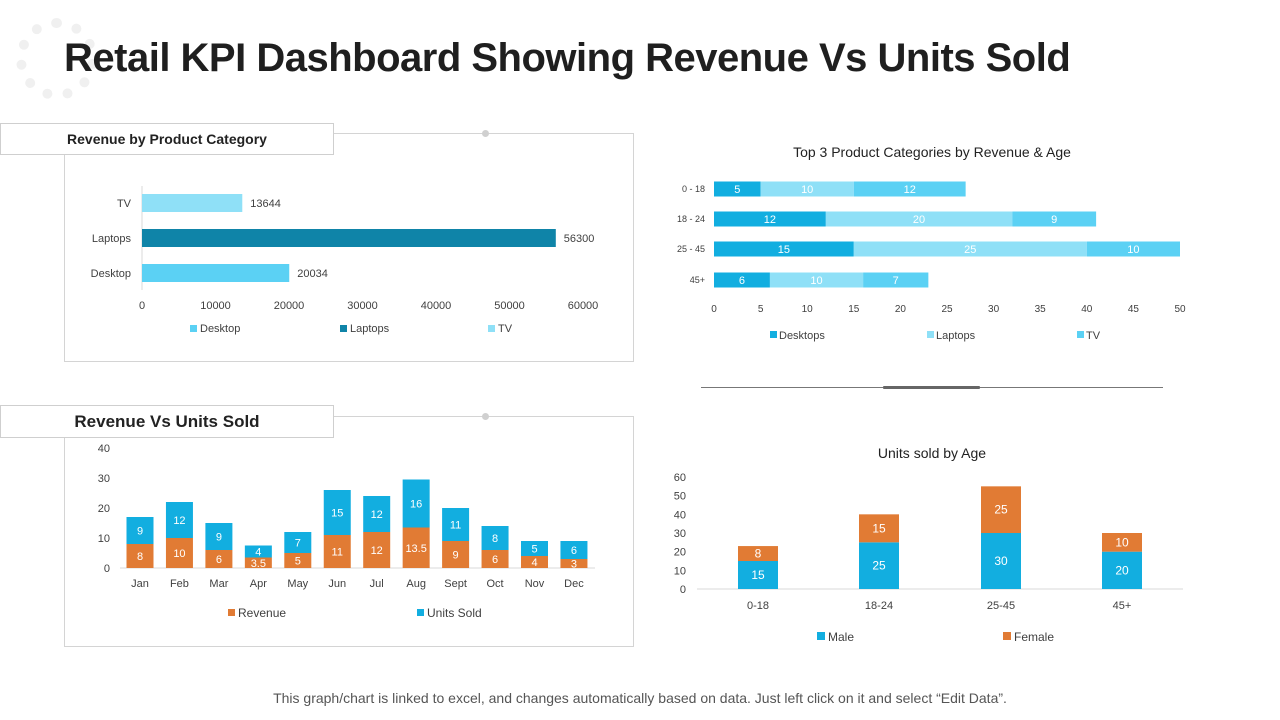 The height and width of the screenshot is (720, 1280). I want to click on x-tick-label: Jan, so click(140, 584).